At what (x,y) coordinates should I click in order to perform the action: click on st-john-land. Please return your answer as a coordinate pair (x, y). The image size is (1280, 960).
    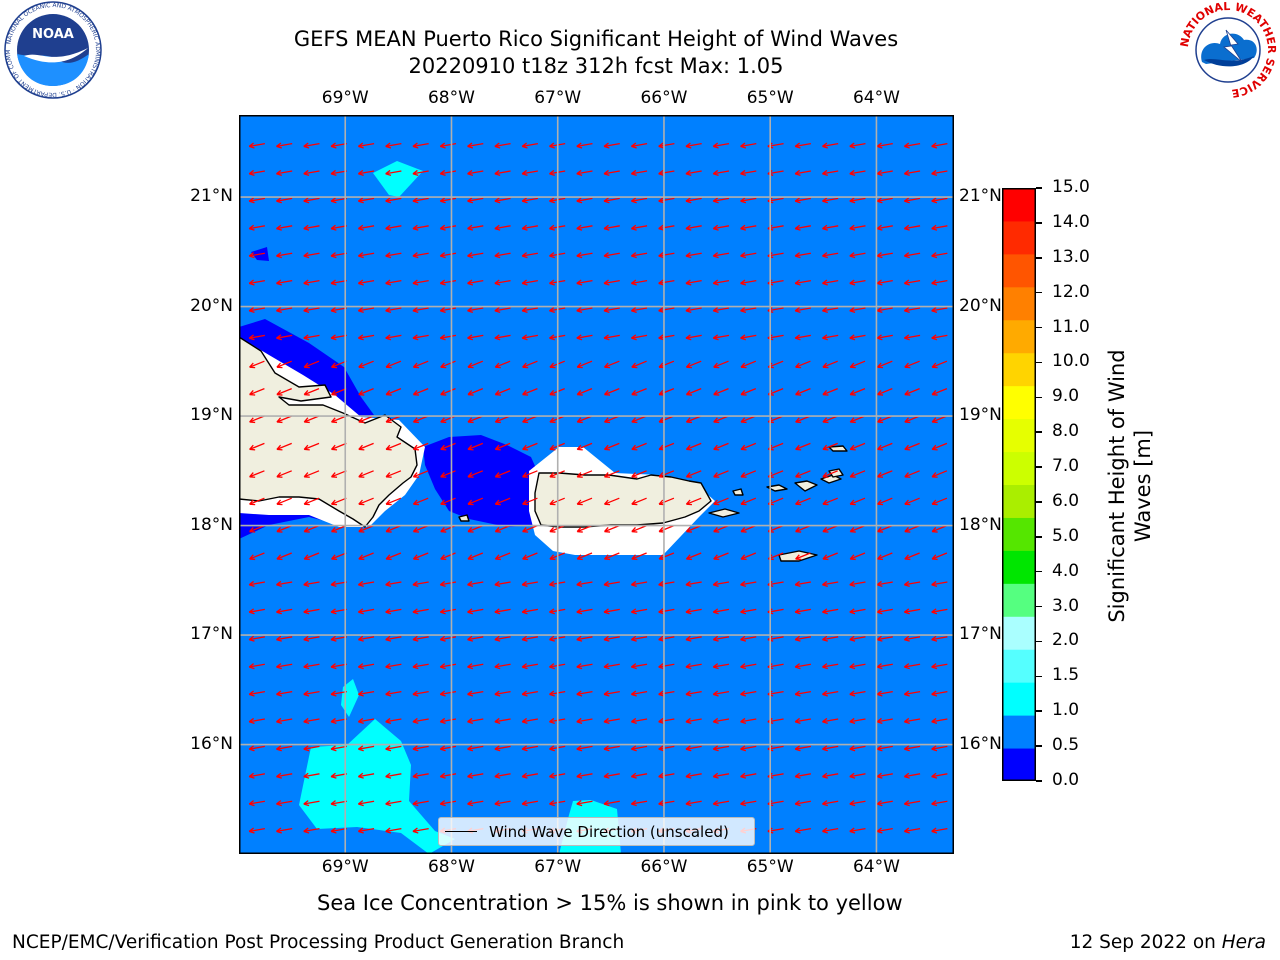
    Looking at the image, I should click on (806, 486).